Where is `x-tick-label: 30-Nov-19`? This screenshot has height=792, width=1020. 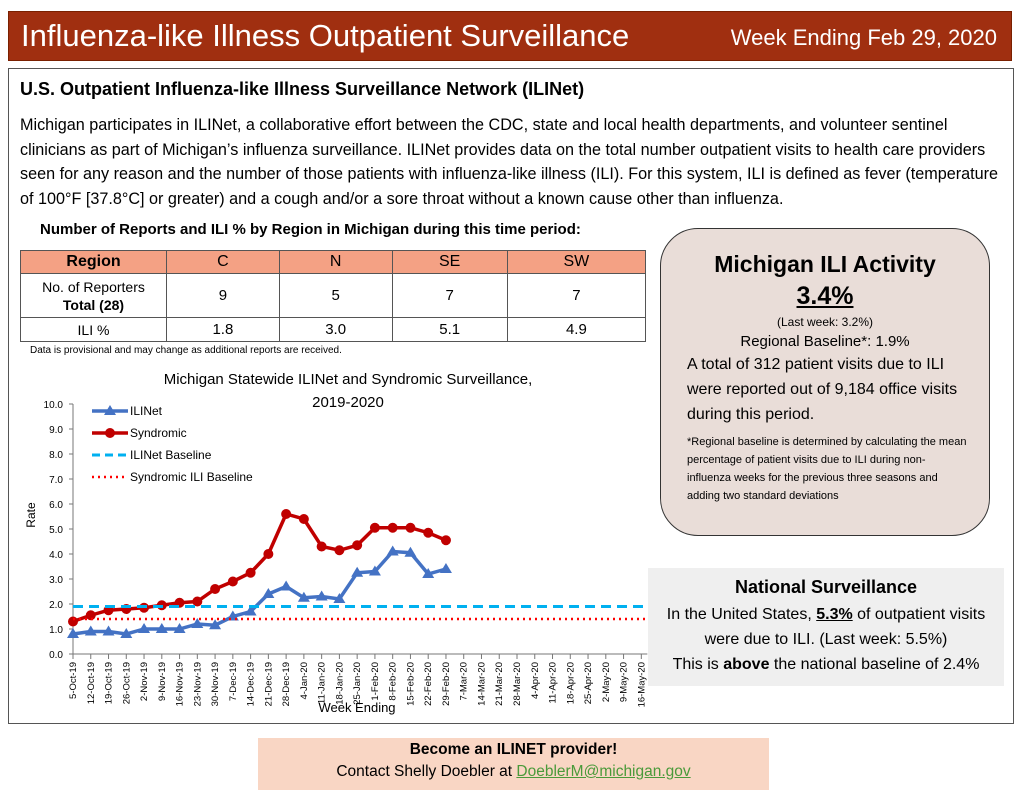 x-tick-label: 30-Nov-19 is located at coordinates (215, 684).